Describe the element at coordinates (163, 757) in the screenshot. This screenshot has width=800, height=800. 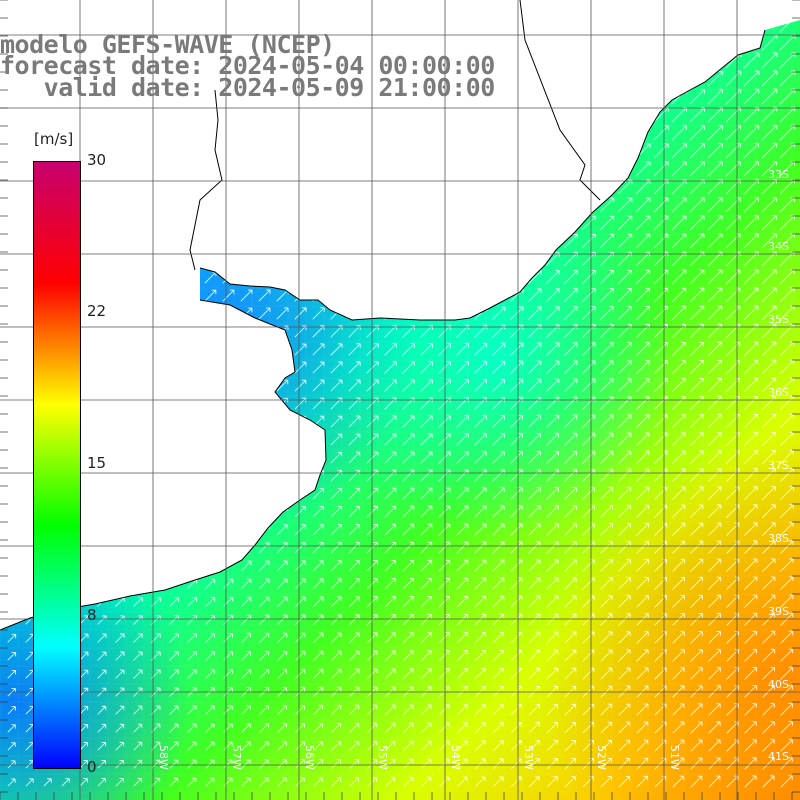
I see `lon-label: 58W` at that location.